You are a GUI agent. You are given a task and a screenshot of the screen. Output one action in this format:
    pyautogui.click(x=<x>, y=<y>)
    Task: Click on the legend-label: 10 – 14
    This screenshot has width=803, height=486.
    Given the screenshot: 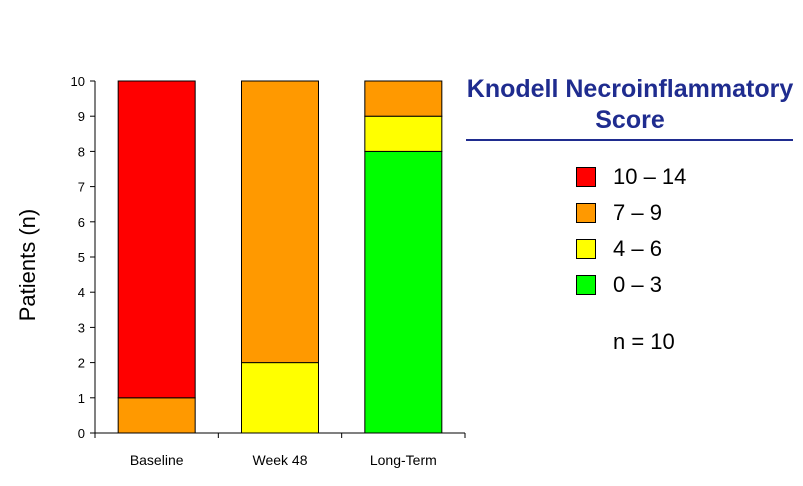 What is the action you would take?
    pyautogui.click(x=650, y=176)
    